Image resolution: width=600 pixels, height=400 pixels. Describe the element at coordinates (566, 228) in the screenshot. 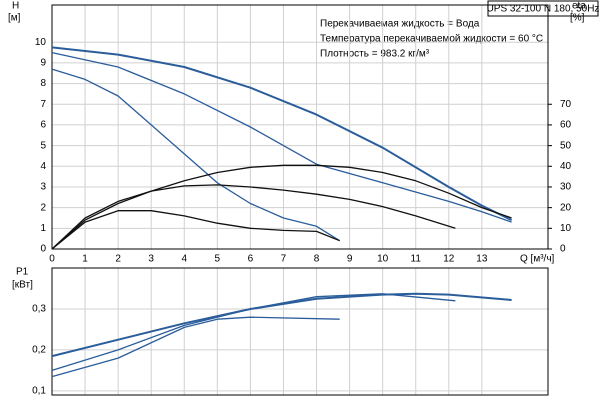

I see `y2-tick-label: 10` at that location.